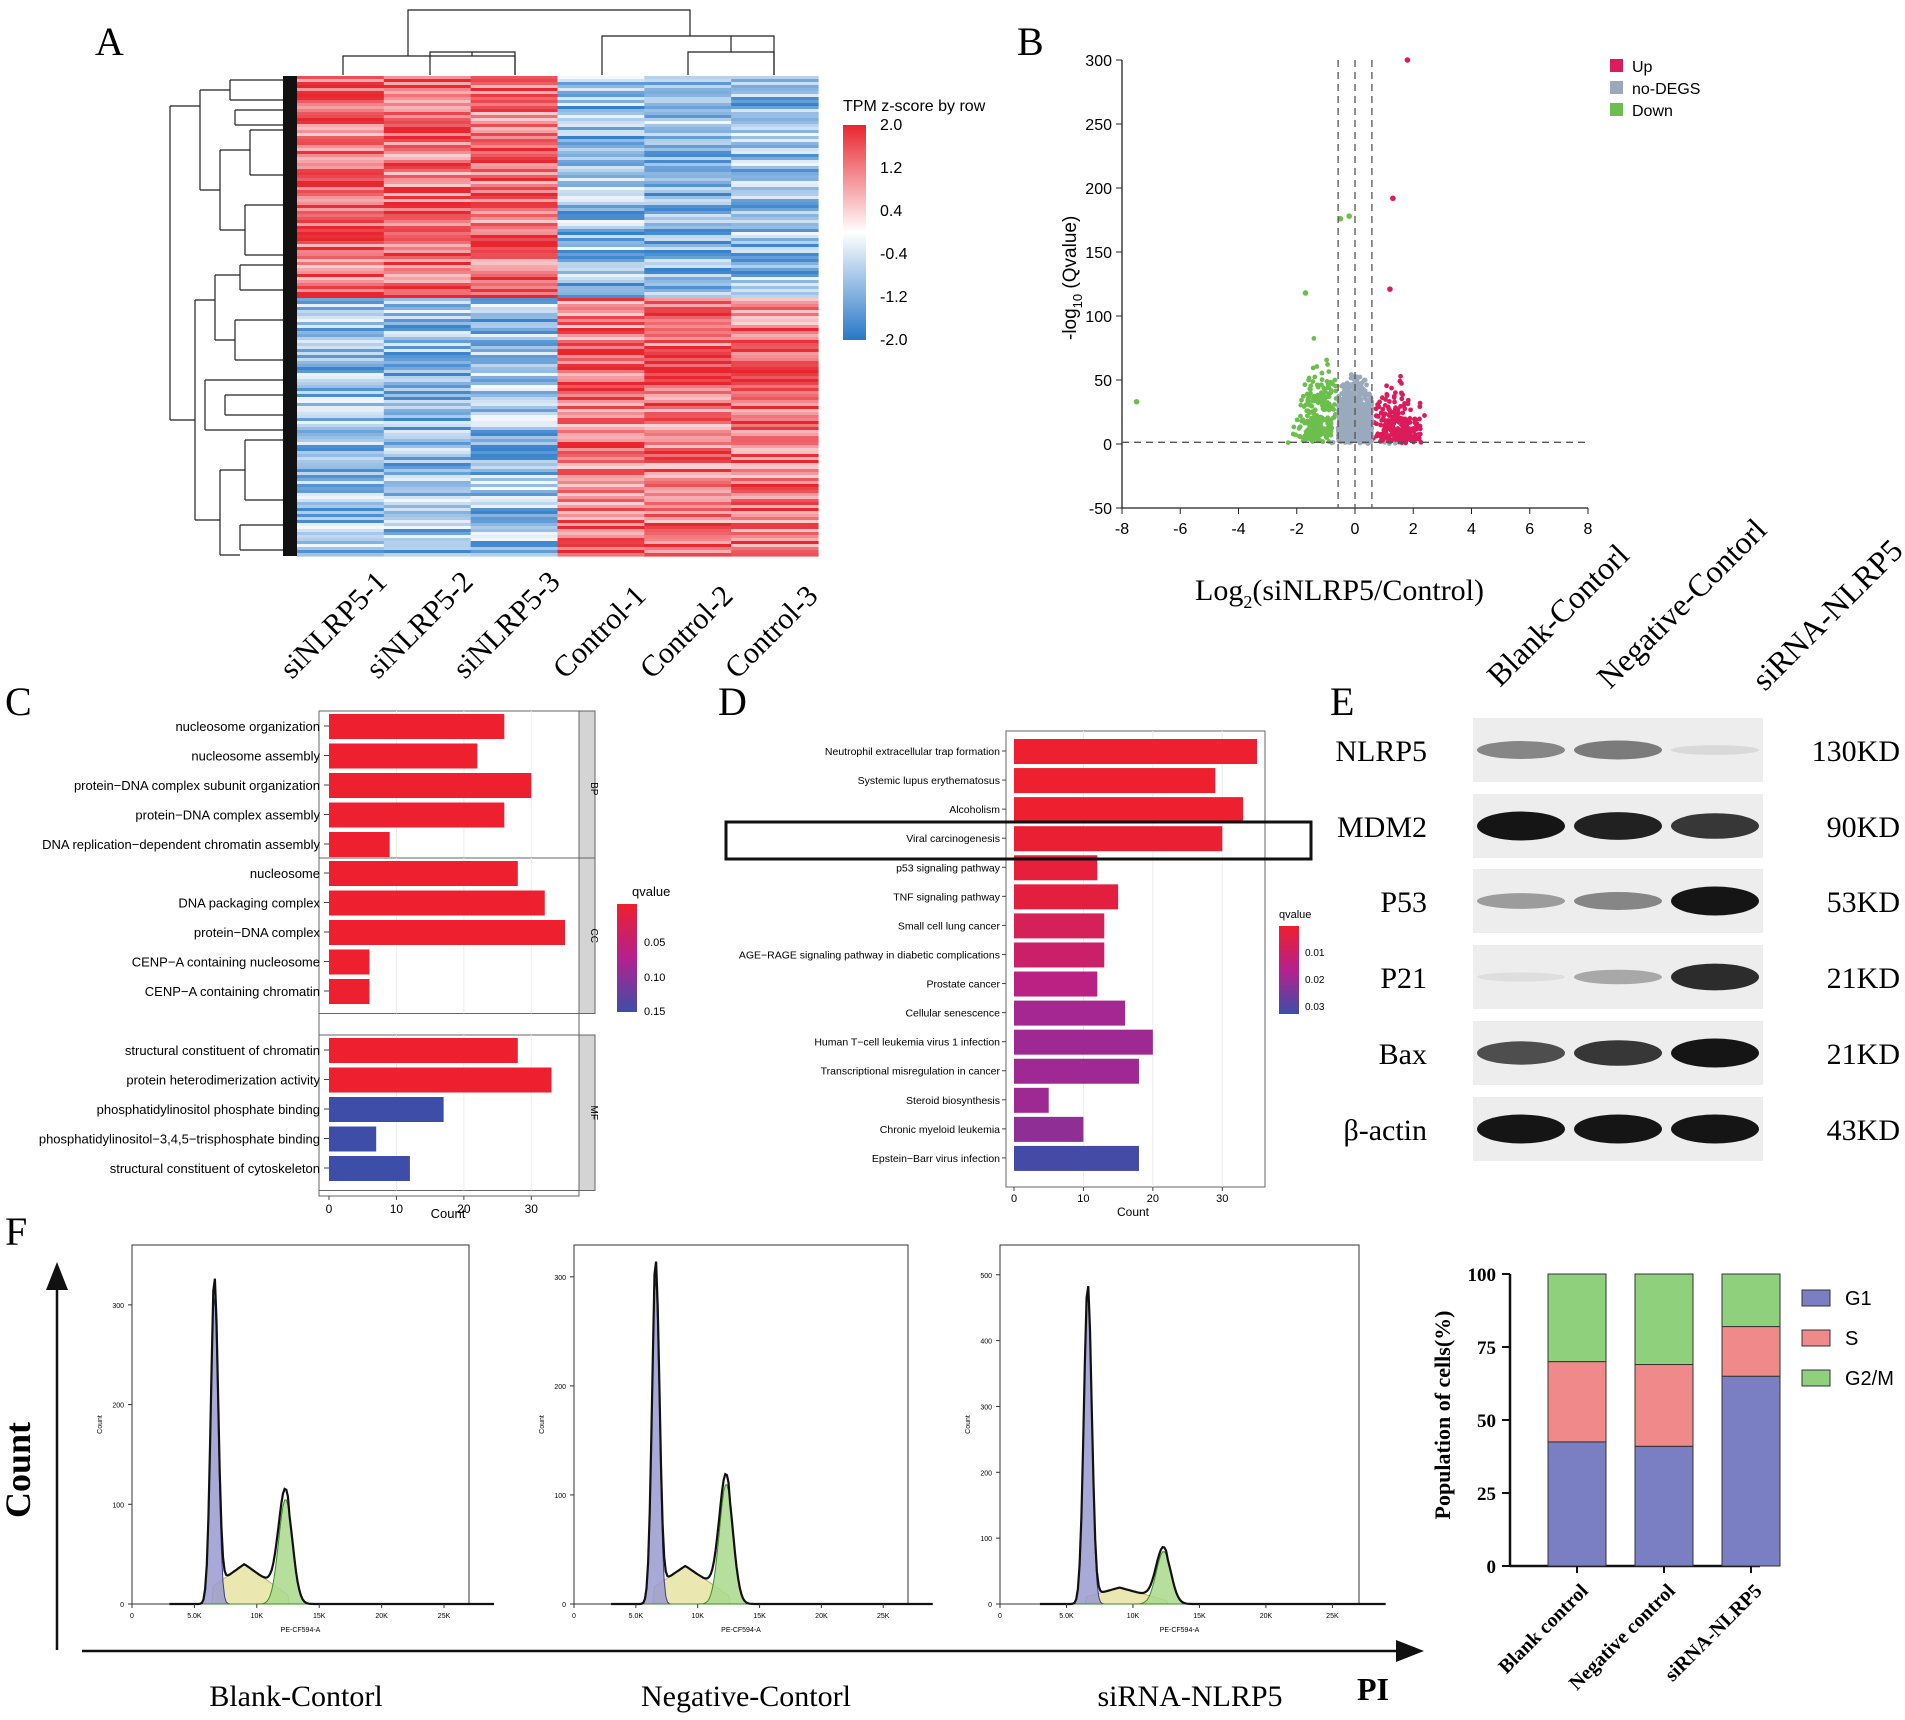 This screenshot has width=1905, height=1720. I want to click on heatmap-legend-tick: -2.0, so click(894, 340).